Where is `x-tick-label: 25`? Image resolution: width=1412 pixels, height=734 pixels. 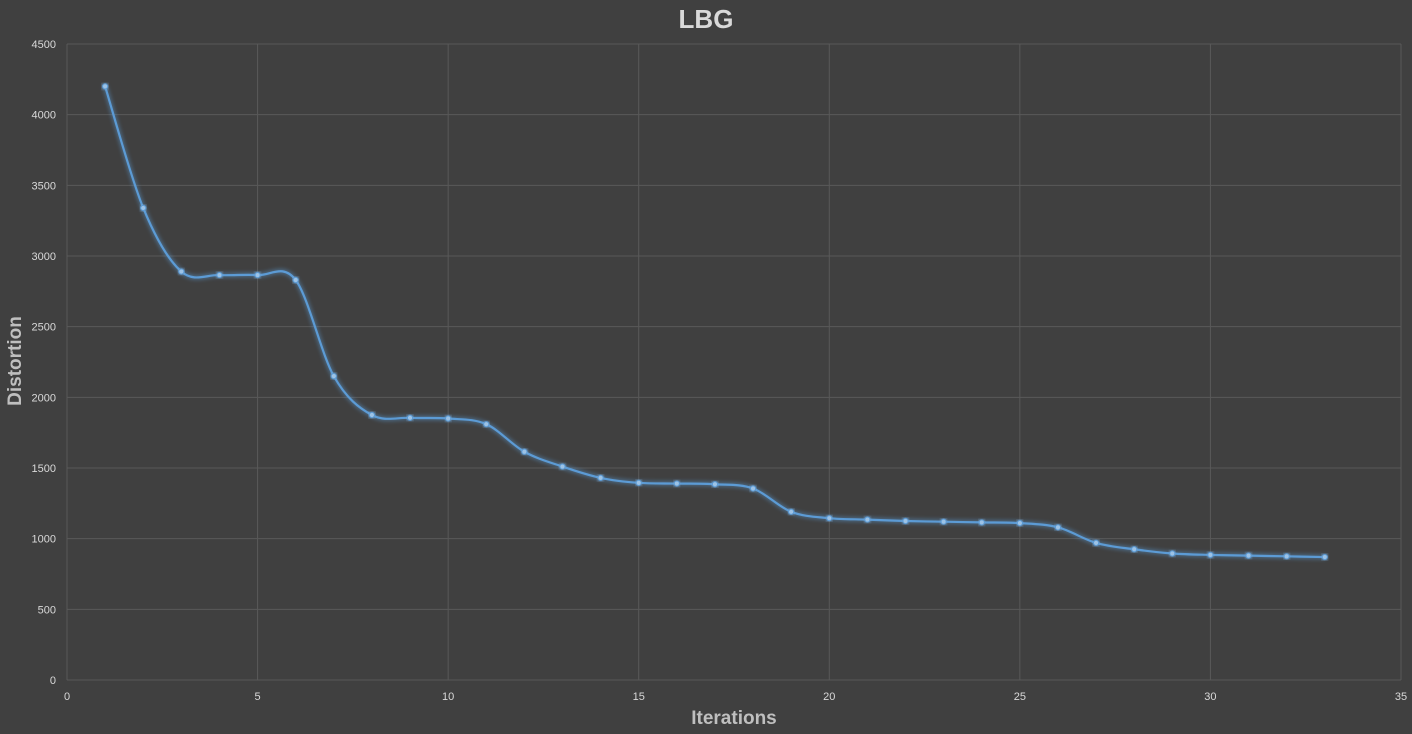 x-tick-label: 25 is located at coordinates (1020, 697).